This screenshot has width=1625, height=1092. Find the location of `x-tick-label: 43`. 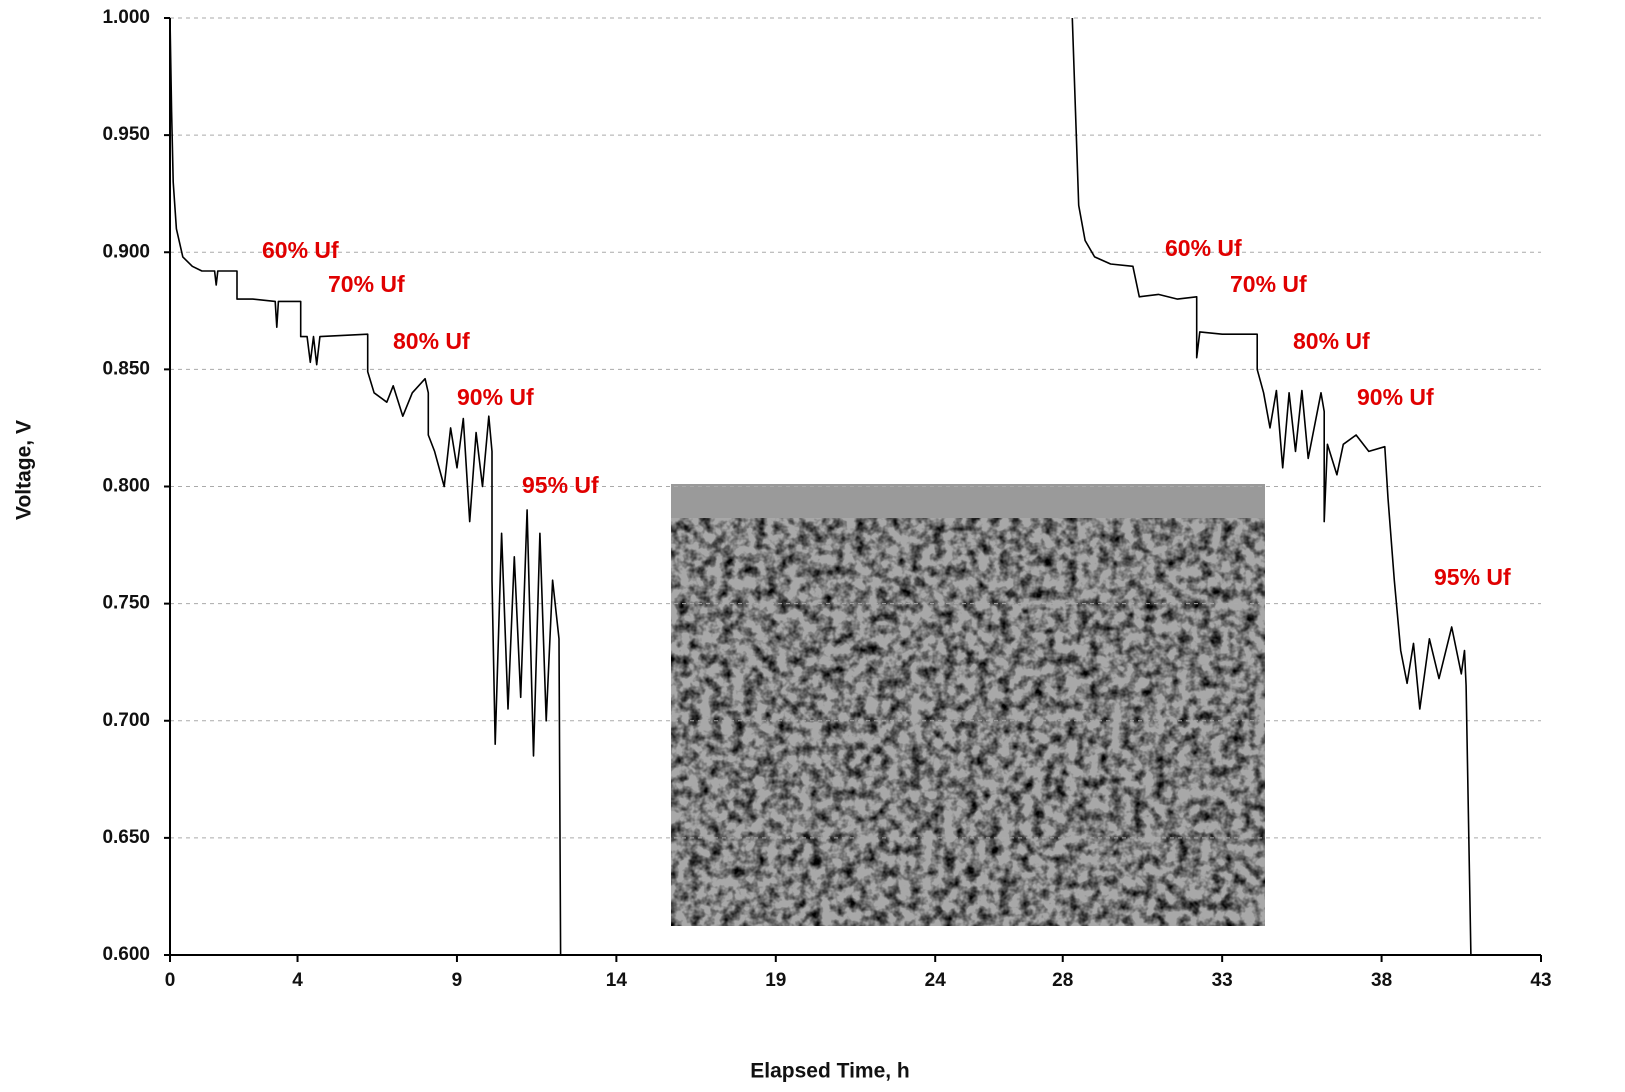

x-tick-label: 43 is located at coordinates (1540, 980).